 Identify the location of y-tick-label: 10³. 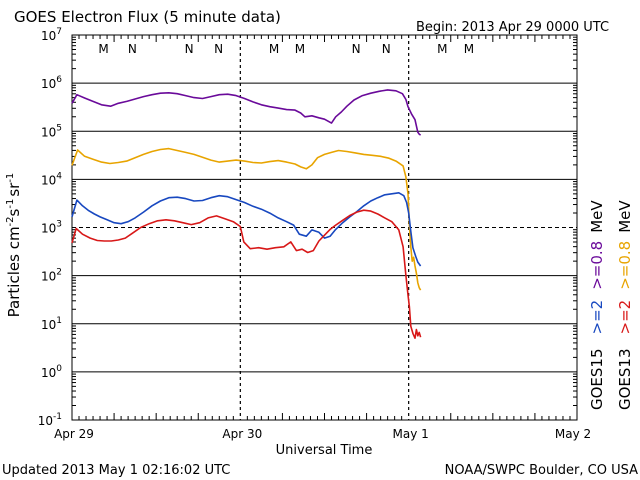
(51, 228).